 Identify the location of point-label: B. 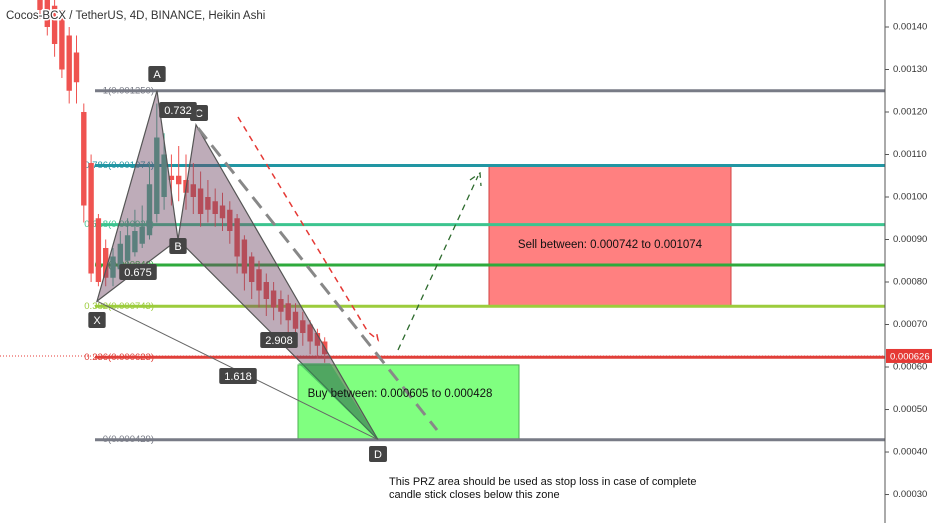
(177, 247).